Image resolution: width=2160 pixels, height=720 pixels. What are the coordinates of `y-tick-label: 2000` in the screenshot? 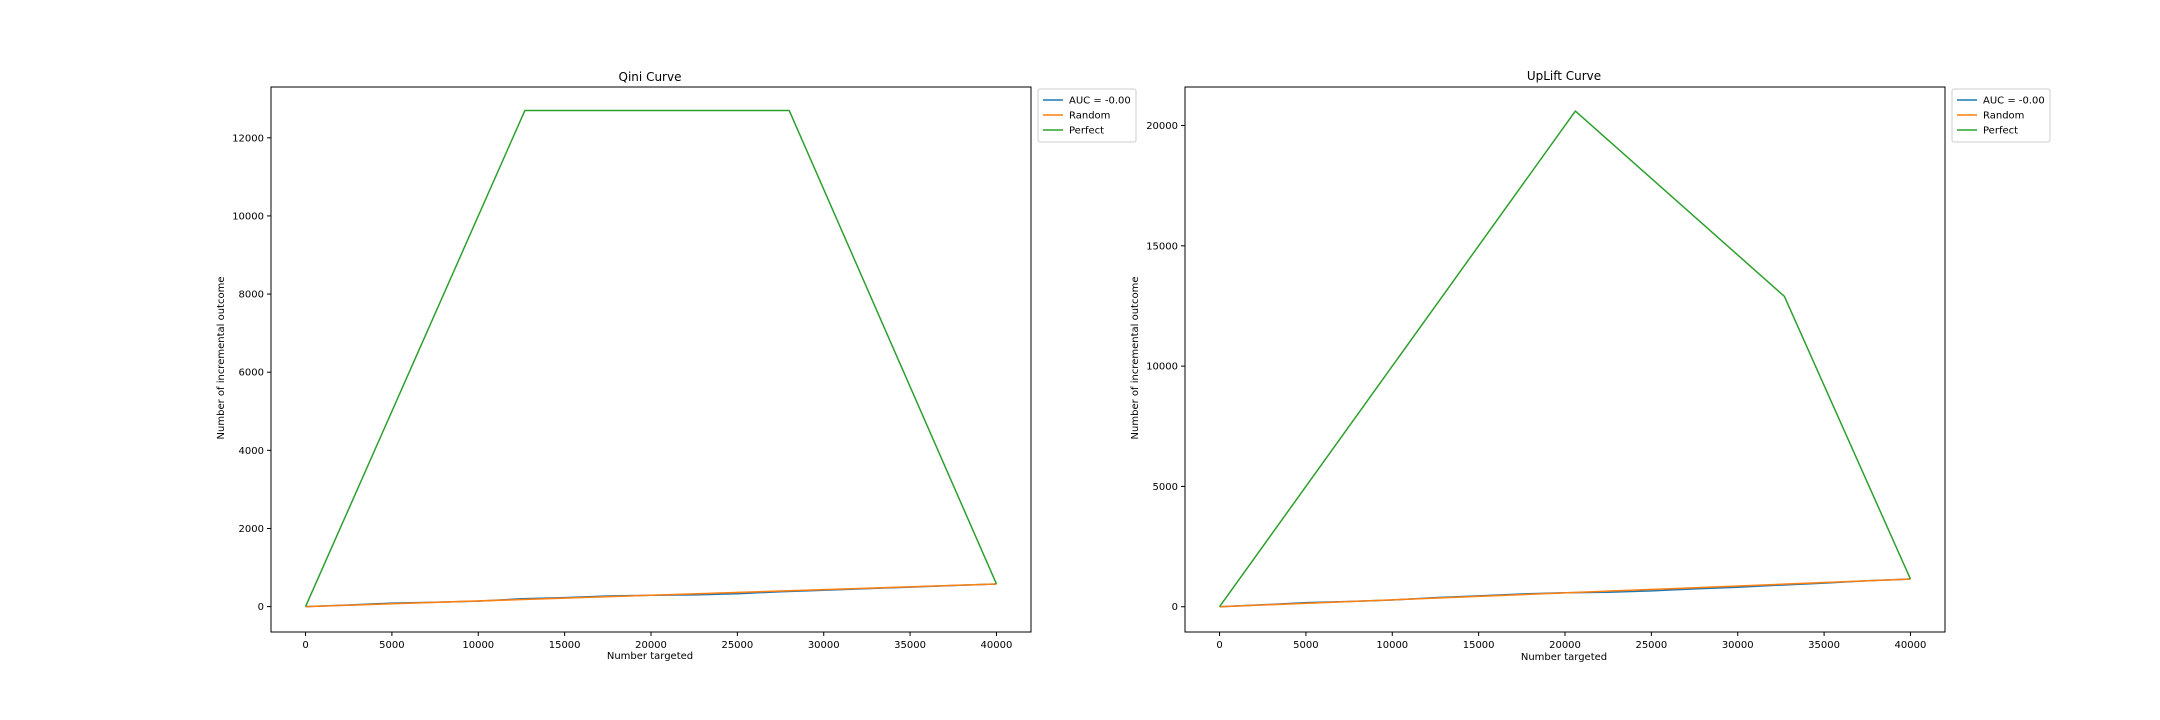 It's located at (251, 529).